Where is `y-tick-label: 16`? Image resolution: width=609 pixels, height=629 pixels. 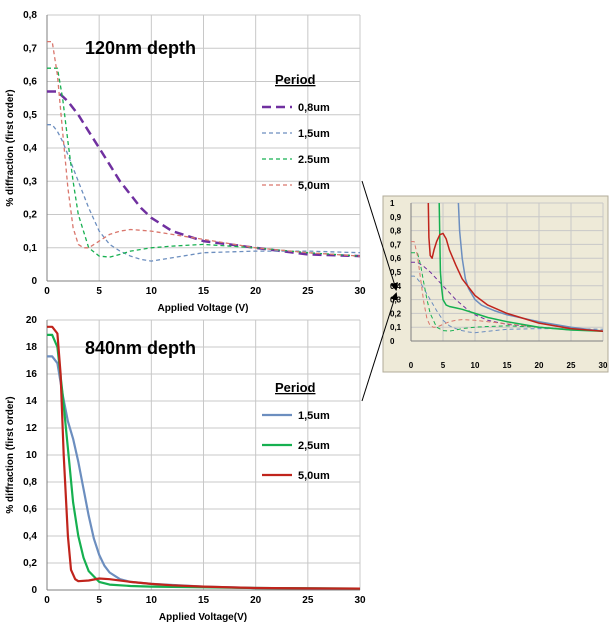 y-tick-label: 16 is located at coordinates (32, 374).